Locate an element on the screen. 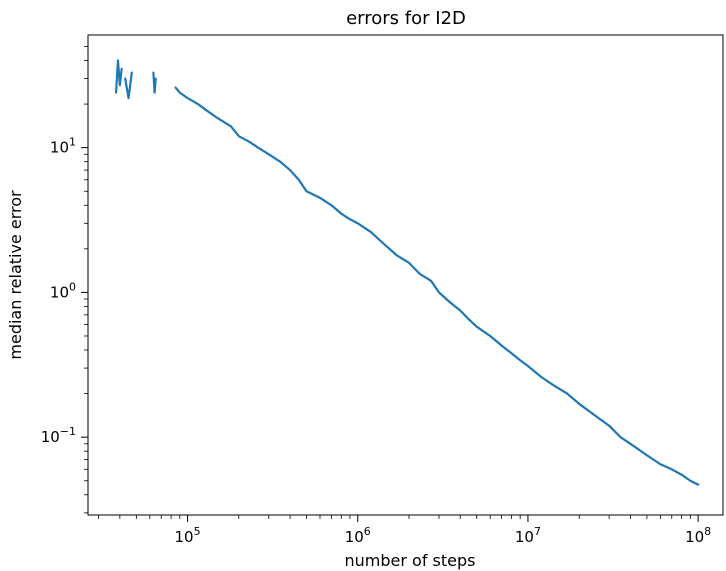 Image resolution: width=726 pixels, height=571 pixels. x-axis-title: number of steps is located at coordinates (410, 560).